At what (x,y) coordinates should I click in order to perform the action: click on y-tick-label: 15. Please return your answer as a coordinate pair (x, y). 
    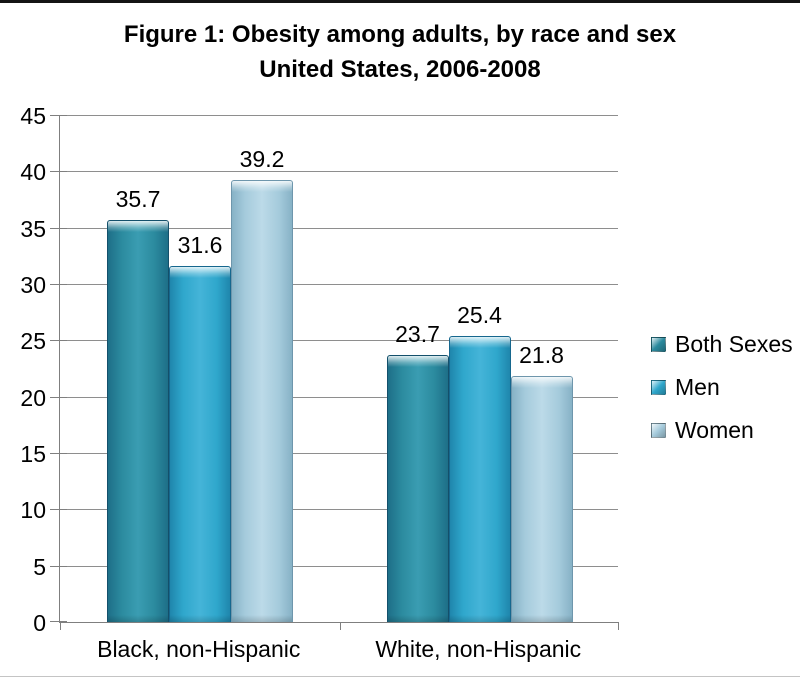
    Looking at the image, I should click on (33, 454).